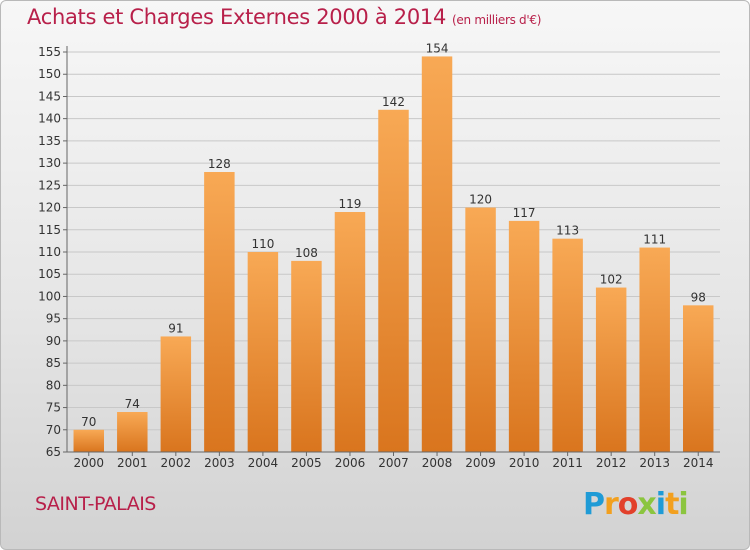  I want to click on bar-value-label: 154, so click(437, 48).